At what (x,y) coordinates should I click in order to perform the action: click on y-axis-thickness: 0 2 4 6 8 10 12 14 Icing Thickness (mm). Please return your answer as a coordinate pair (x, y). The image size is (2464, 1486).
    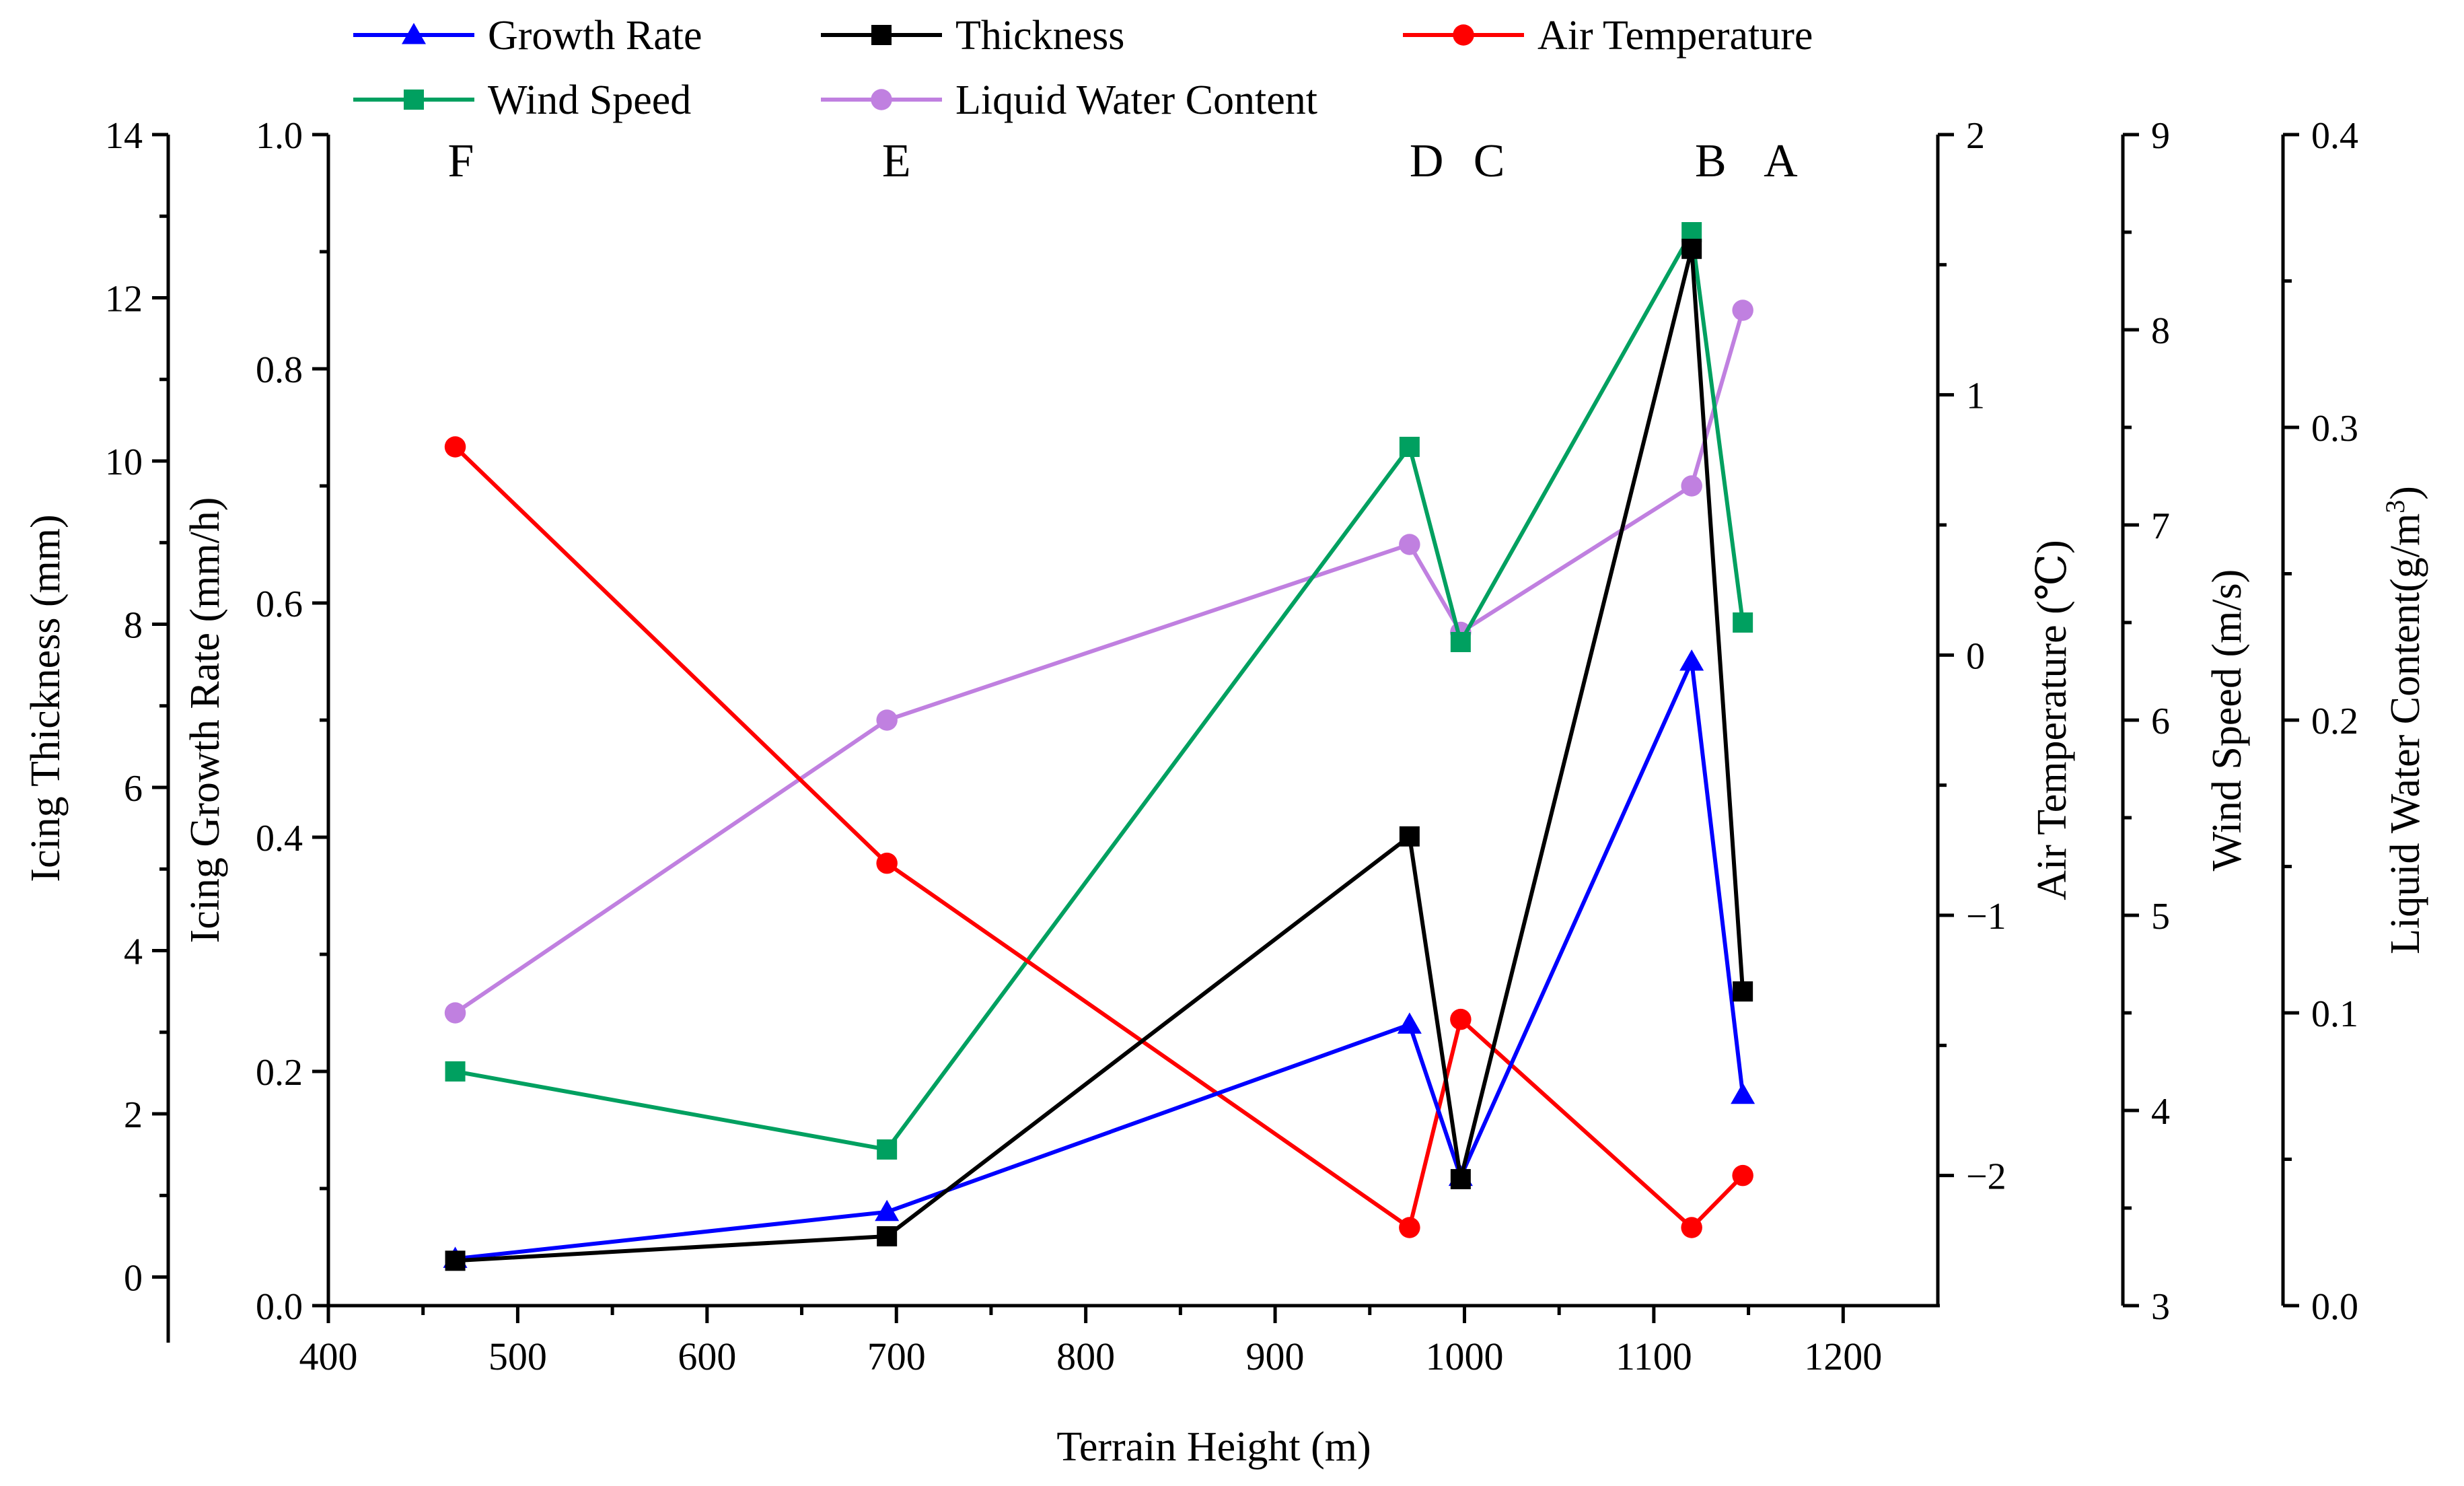
    Looking at the image, I should click on (96, 729).